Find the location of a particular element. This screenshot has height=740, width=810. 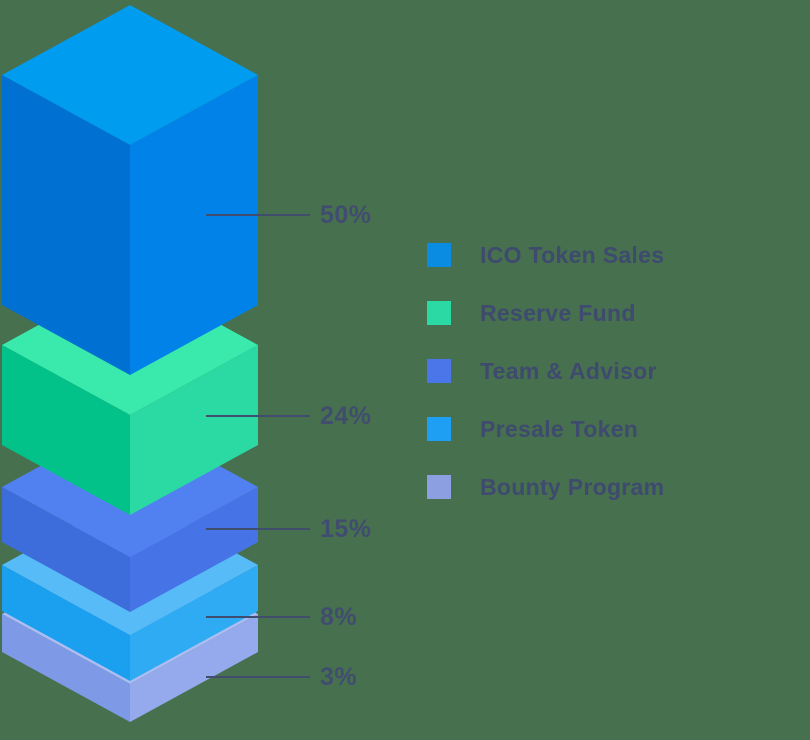

legend-item-presale-token: Presale Token is located at coordinates (545, 428).